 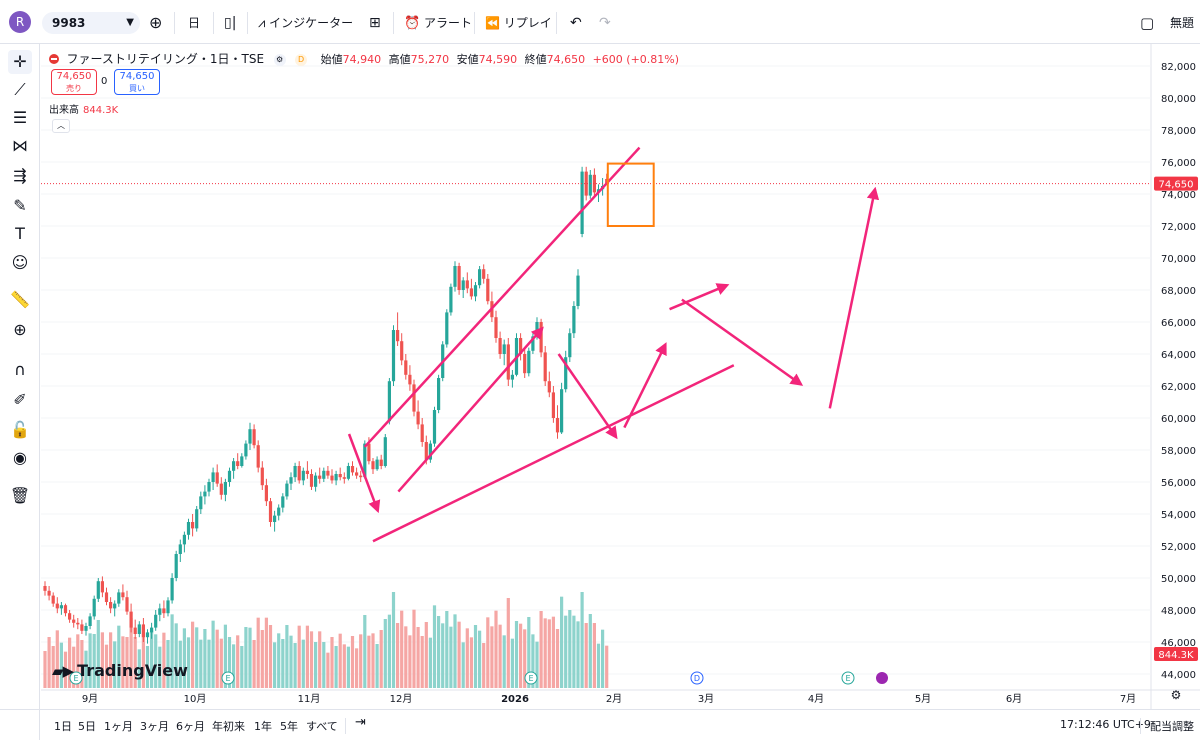 What do you see at coordinates (20, 175) in the screenshot?
I see `prediction-icon: ⇶` at bounding box center [20, 175].